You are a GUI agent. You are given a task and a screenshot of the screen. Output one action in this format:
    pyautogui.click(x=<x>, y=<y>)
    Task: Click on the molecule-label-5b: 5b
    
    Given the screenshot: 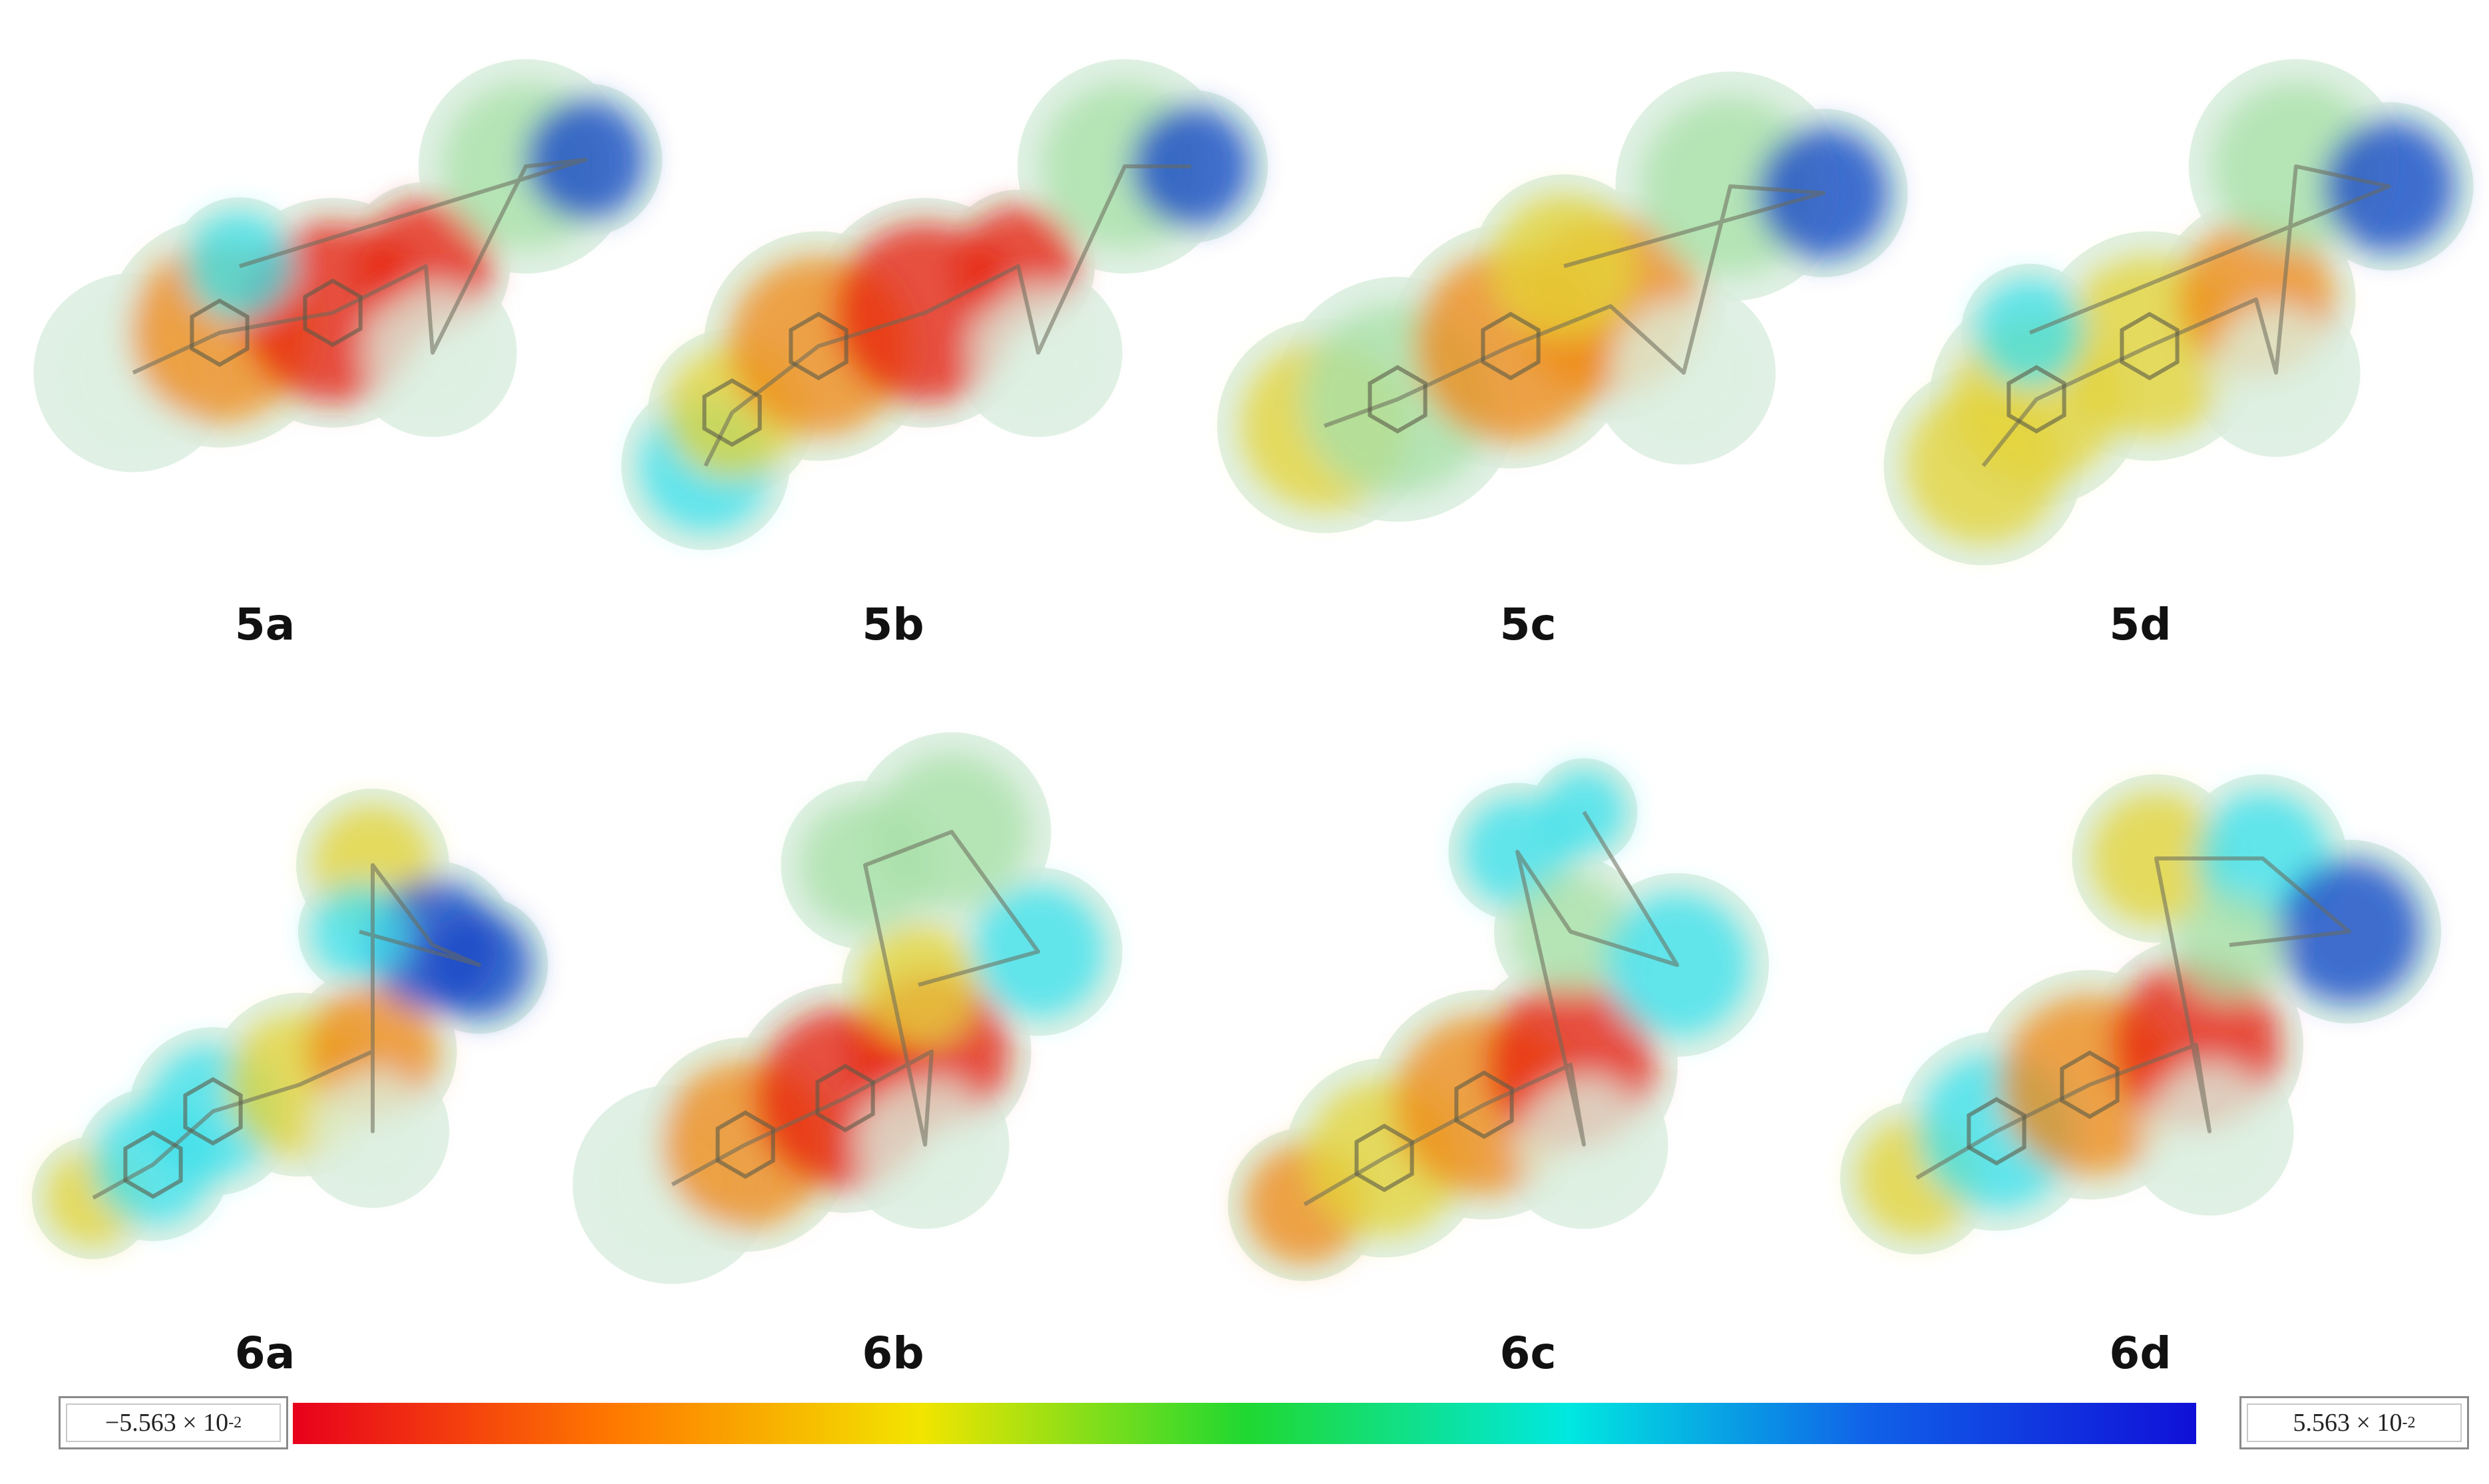 What is the action you would take?
    pyautogui.click(x=893, y=624)
    